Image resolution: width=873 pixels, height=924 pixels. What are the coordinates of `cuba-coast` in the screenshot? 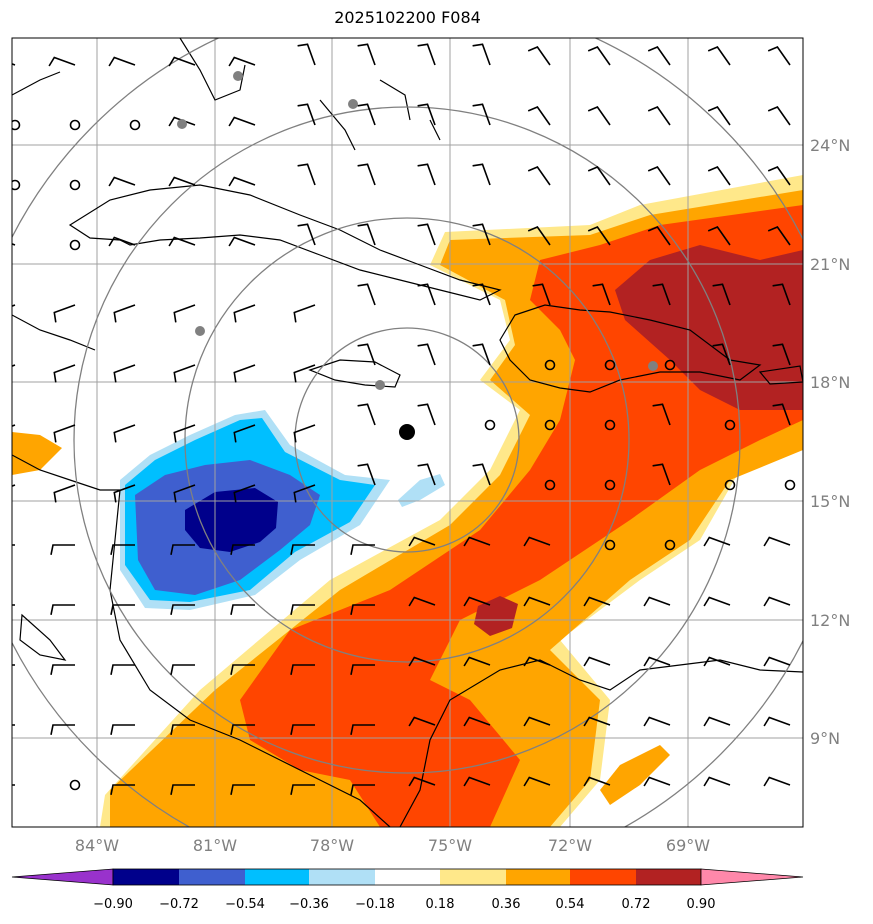 It's located at (285, 242).